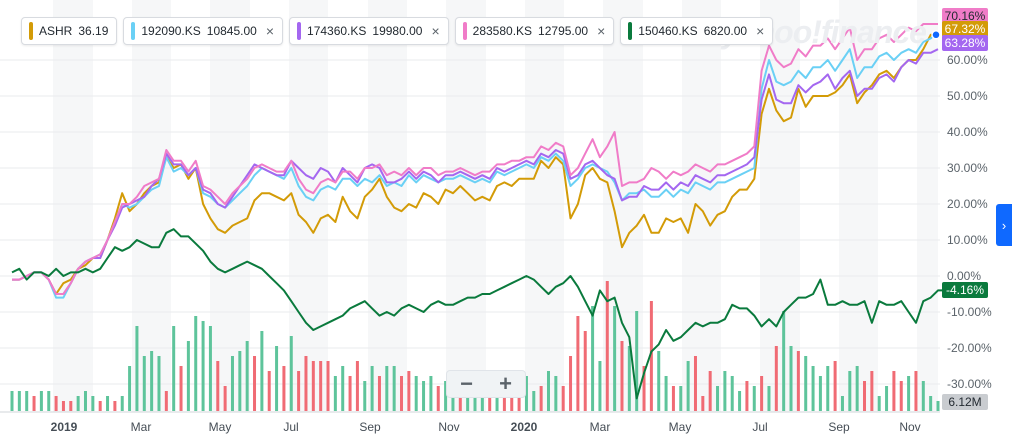  What do you see at coordinates (171, 31) in the screenshot?
I see `legend-symbol: 192090.KS` at bounding box center [171, 31].